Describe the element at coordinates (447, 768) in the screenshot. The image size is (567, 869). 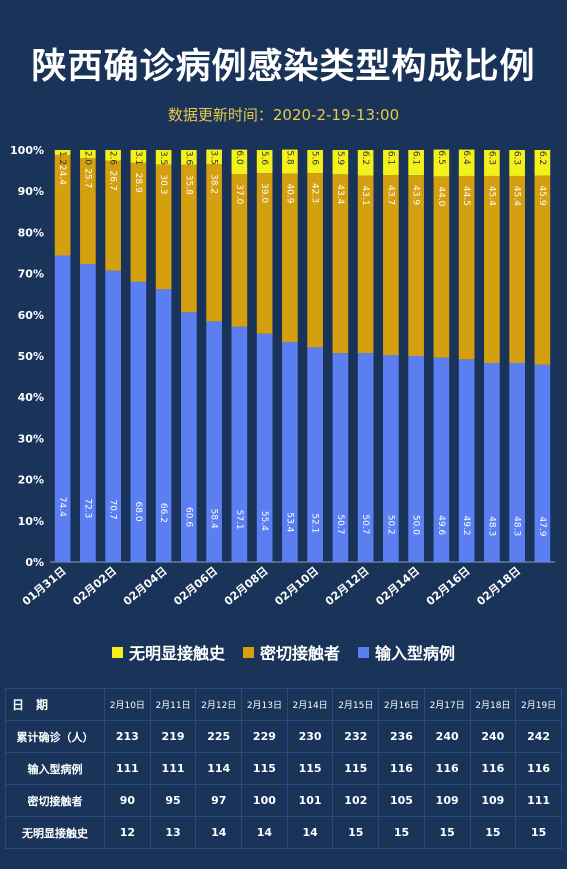
I see `table-cell: 116` at that location.